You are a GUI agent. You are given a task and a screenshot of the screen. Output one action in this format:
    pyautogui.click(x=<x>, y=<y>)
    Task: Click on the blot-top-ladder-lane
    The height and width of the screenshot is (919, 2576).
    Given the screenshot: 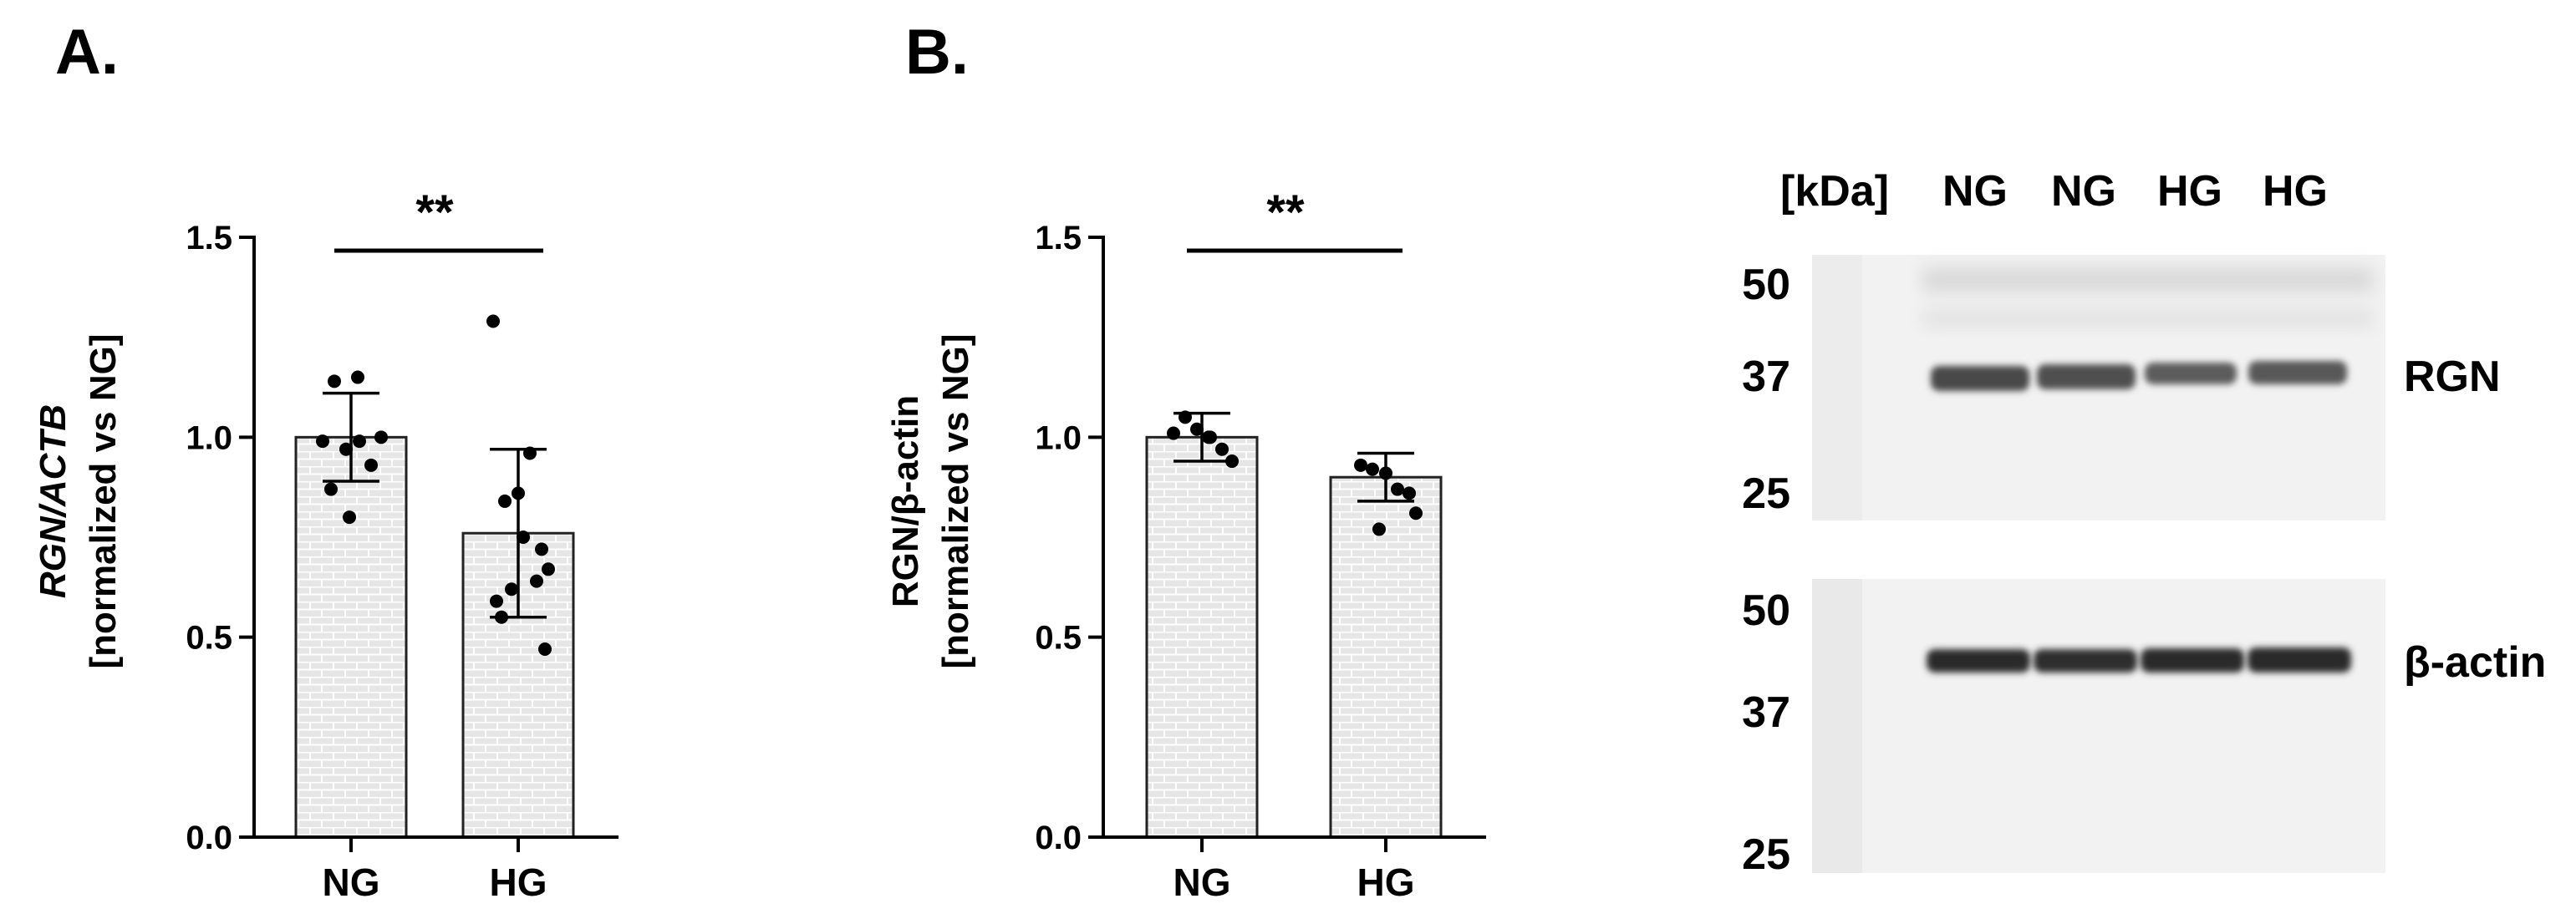 What is the action you would take?
    pyautogui.click(x=1837, y=387)
    